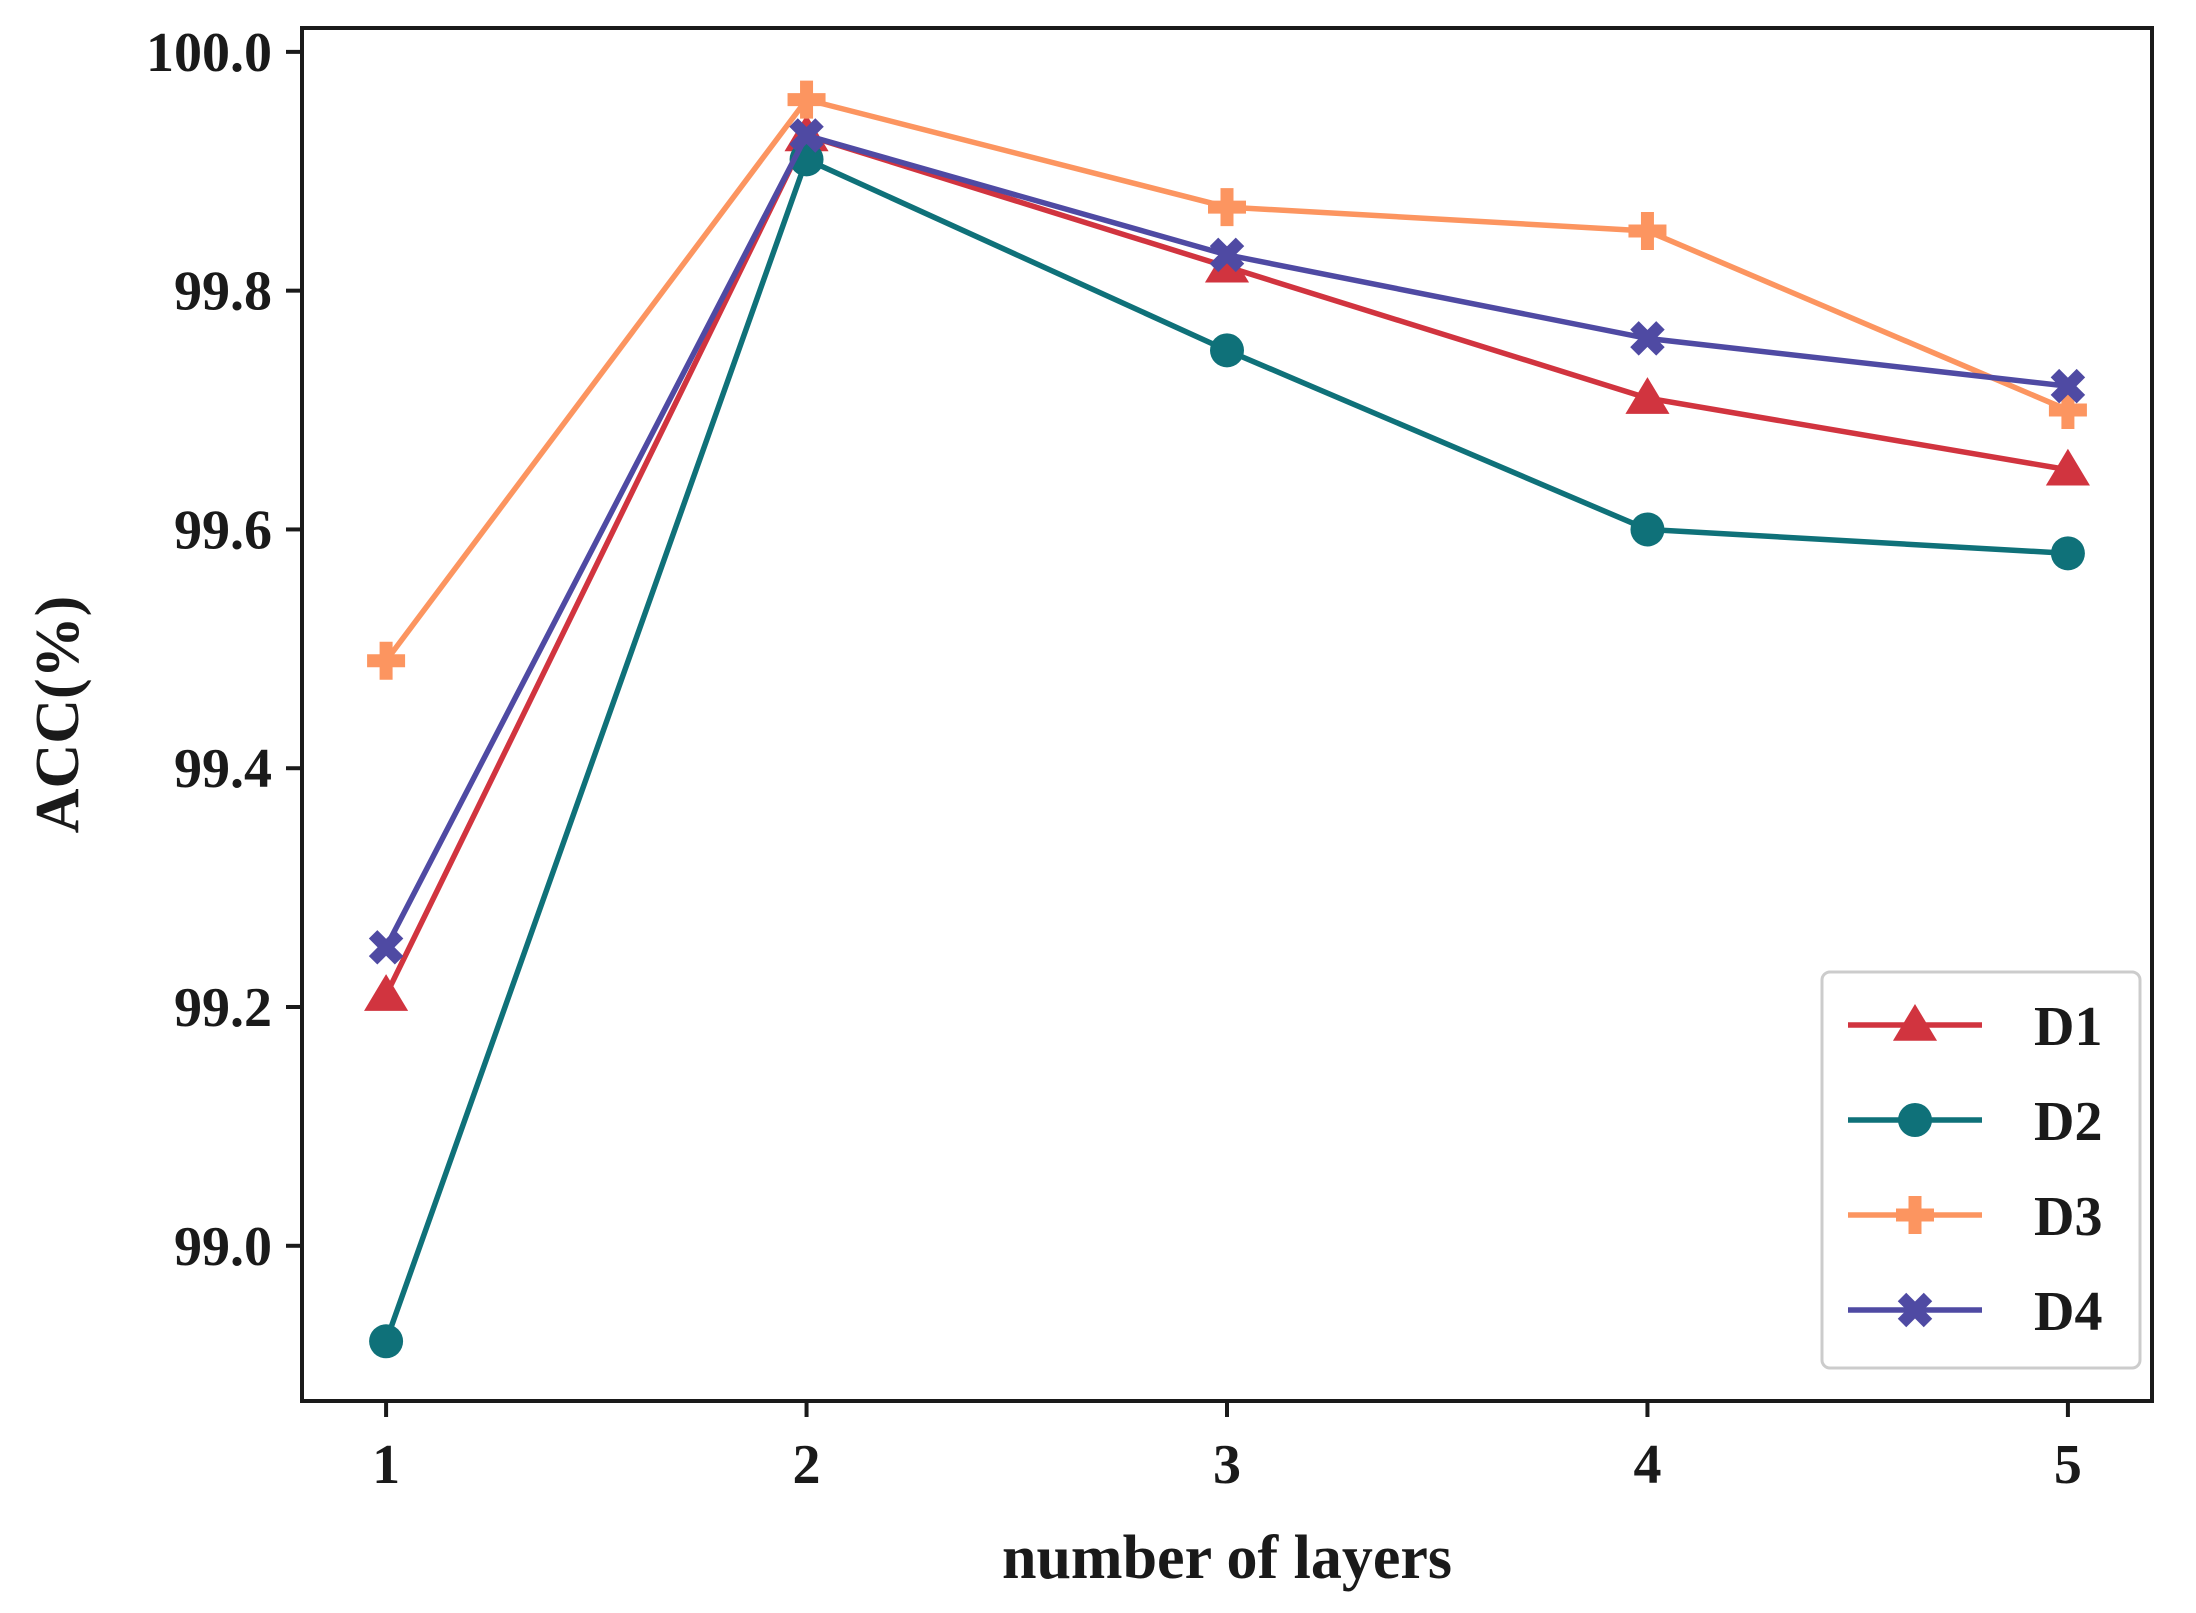  Describe the element at coordinates (223, 292) in the screenshot. I see `y-tick-label: 99.8` at that location.